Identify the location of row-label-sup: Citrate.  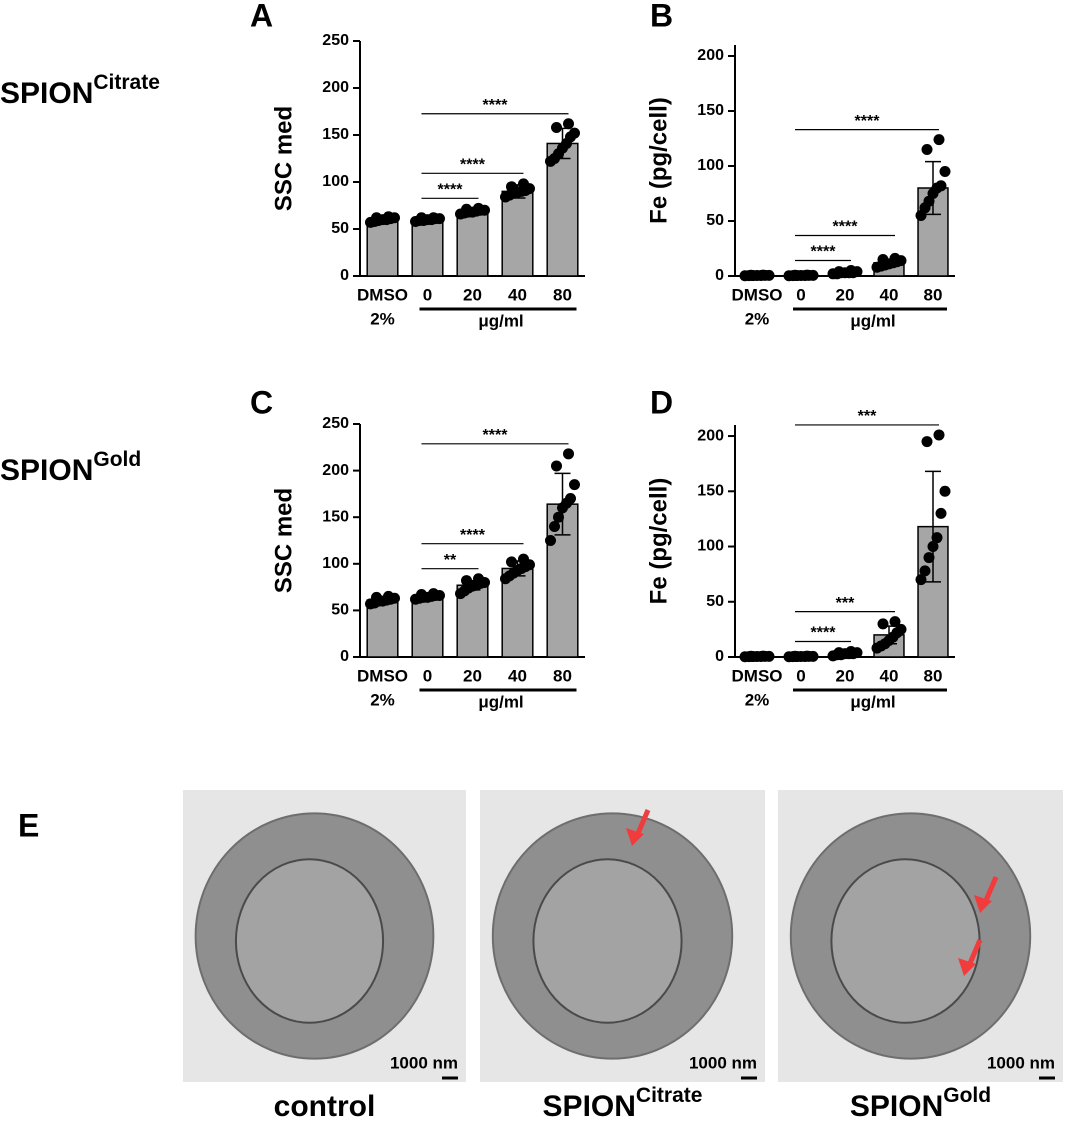
(126, 82).